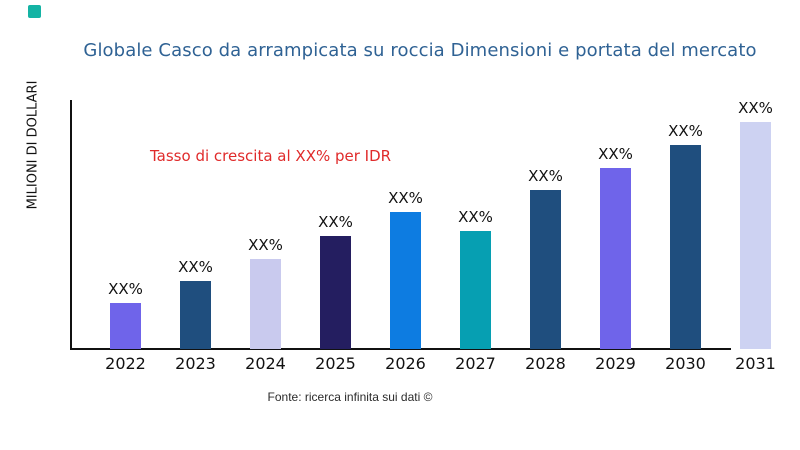 The width and height of the screenshot is (800, 450). I want to click on x-tick-label-2023: 2023, so click(195, 363).